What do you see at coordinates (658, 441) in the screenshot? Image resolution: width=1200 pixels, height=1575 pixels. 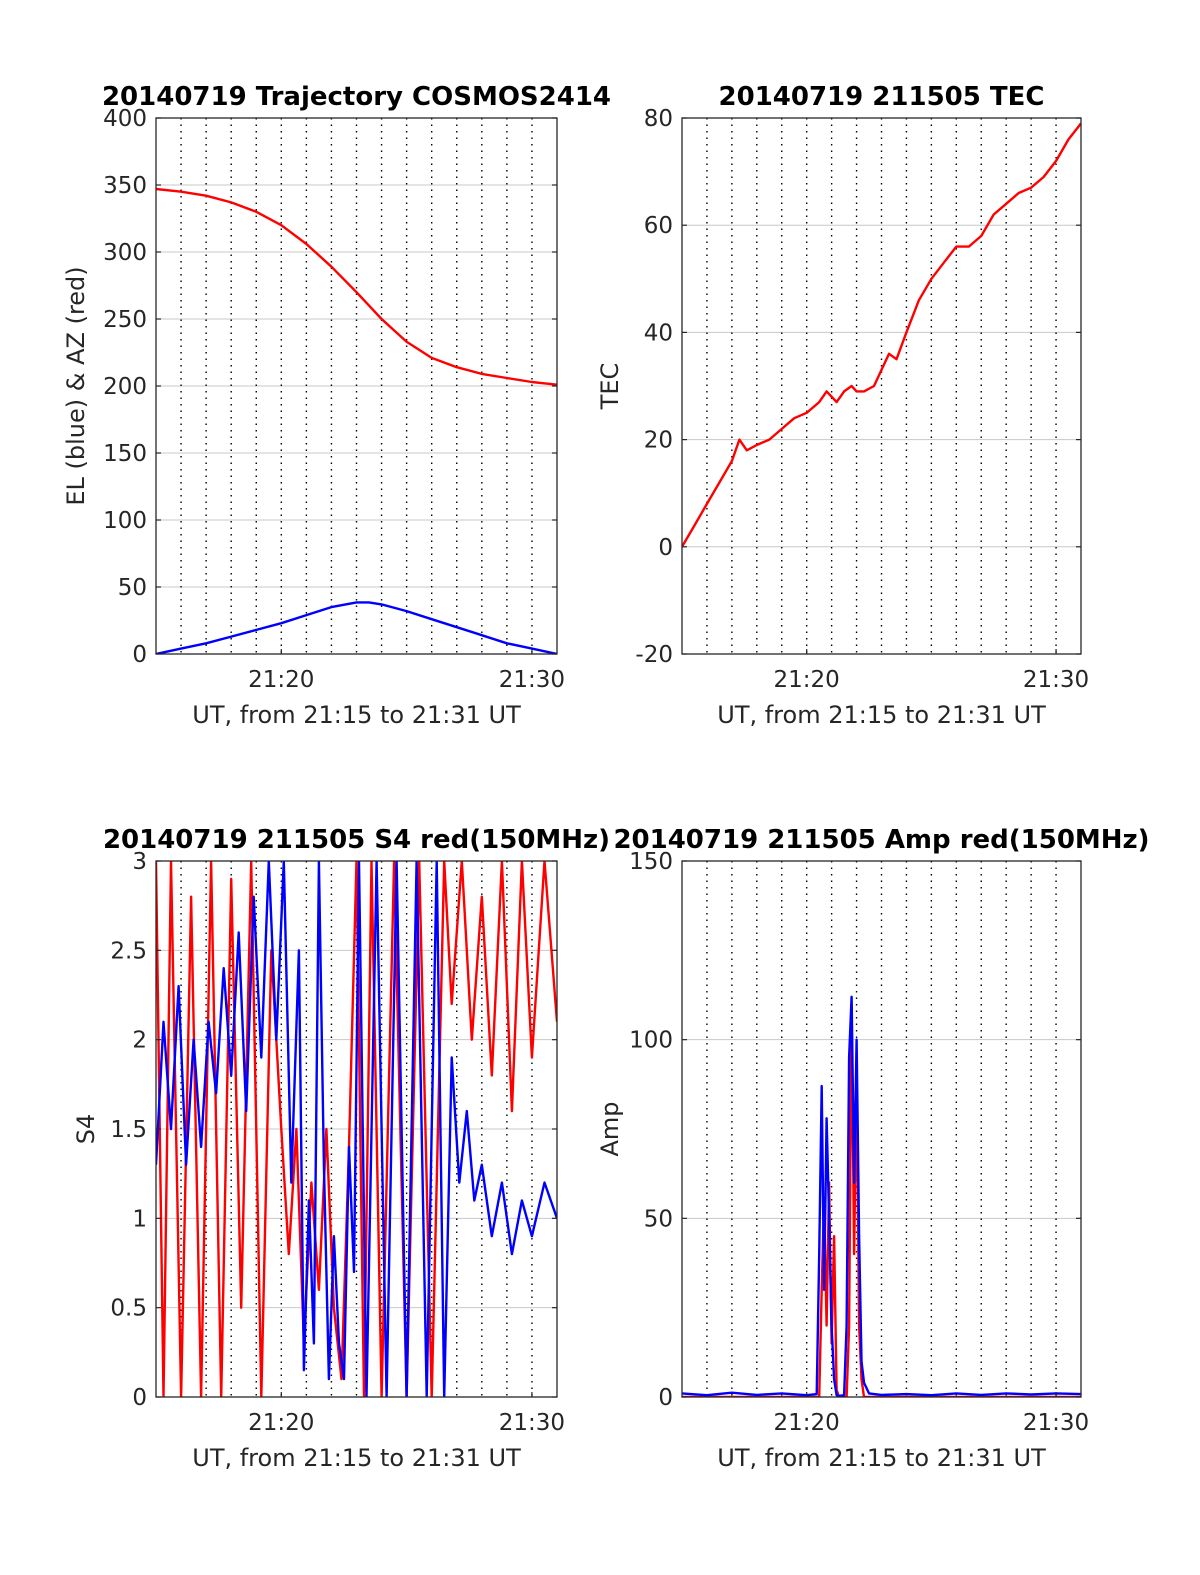 I see `y-tick-label: 20` at bounding box center [658, 441].